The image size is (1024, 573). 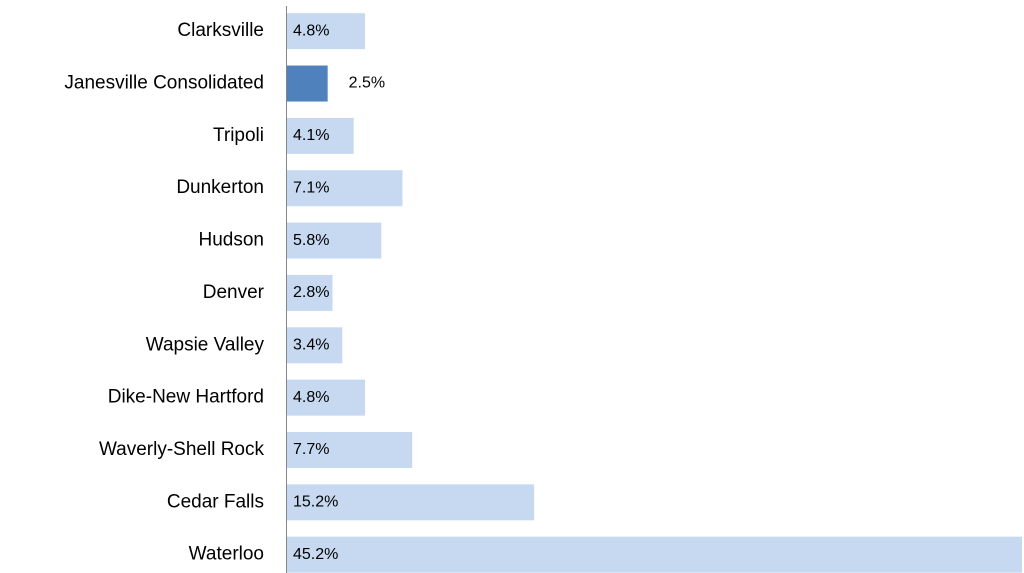 I want to click on category-label: Janesville Consolidated, so click(x=164, y=83).